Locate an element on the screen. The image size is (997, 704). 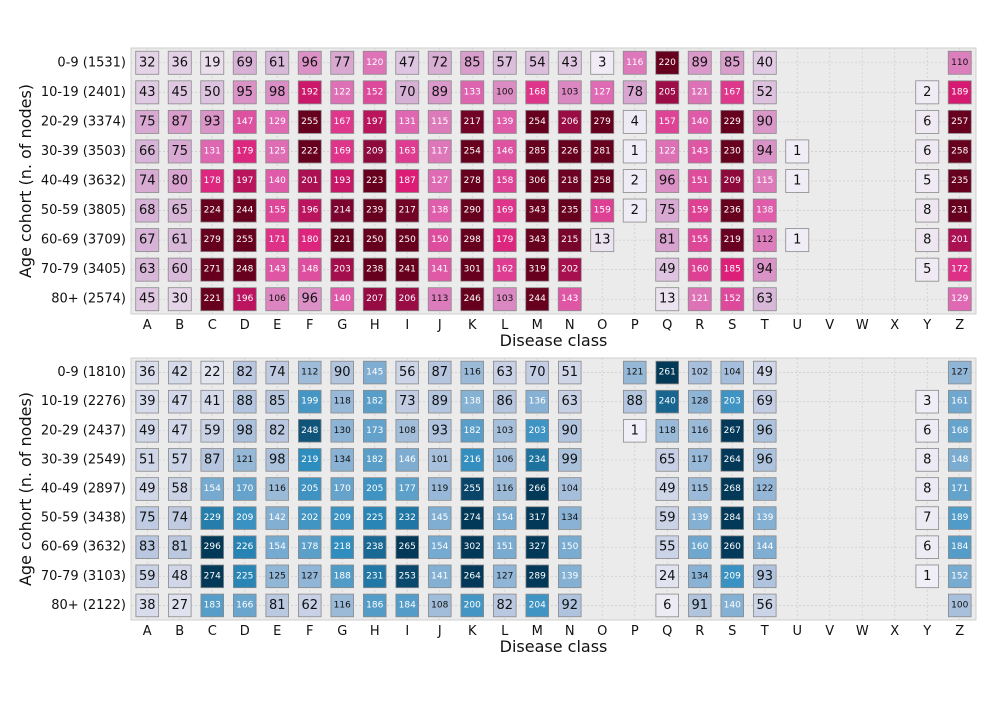
cell-value-label: 246 is located at coordinates (472, 299).